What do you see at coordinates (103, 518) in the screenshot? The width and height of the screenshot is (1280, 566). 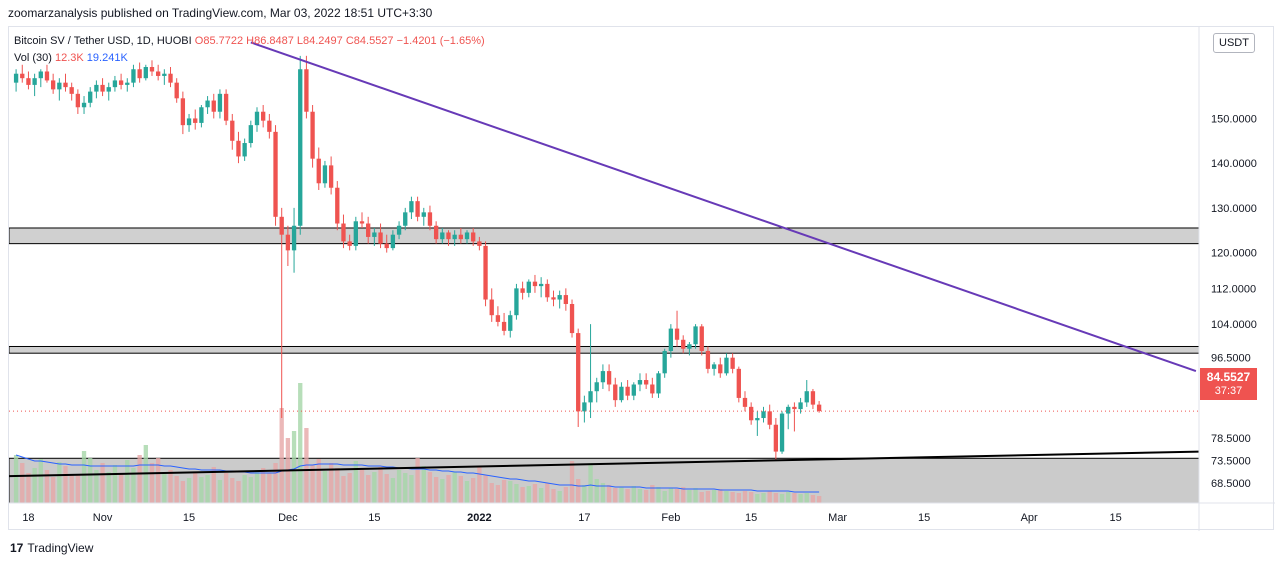 I see `time-tick-label: Nov` at bounding box center [103, 518].